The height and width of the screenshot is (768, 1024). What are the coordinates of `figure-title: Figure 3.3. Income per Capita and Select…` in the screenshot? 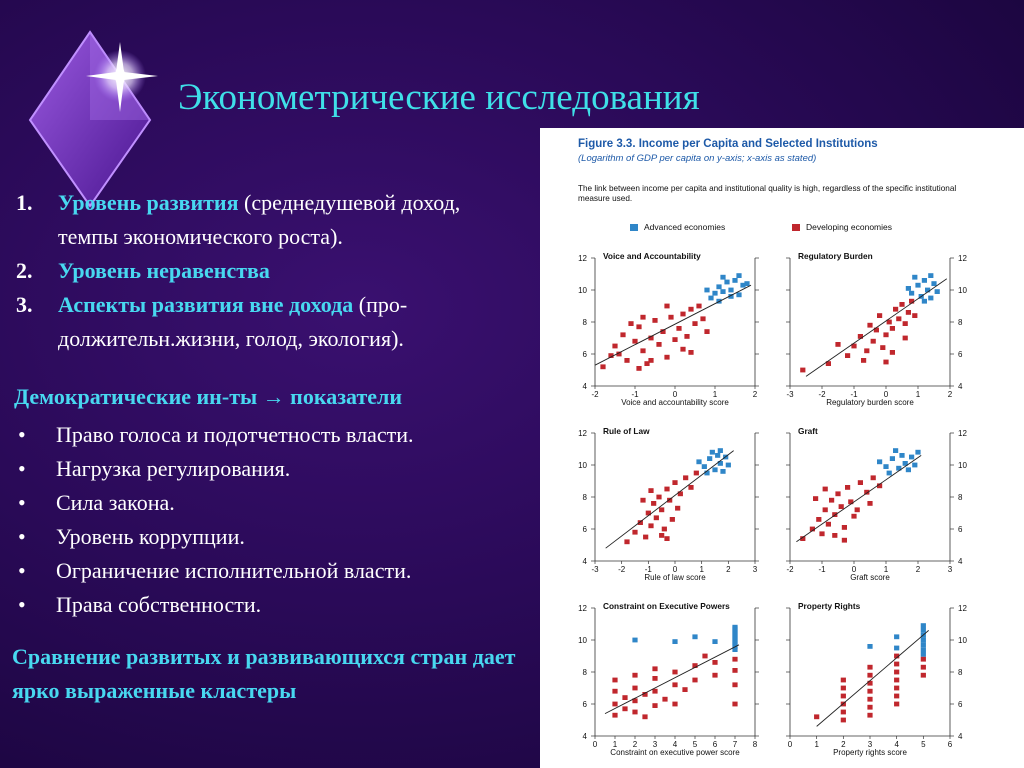 It's located at (728, 144).